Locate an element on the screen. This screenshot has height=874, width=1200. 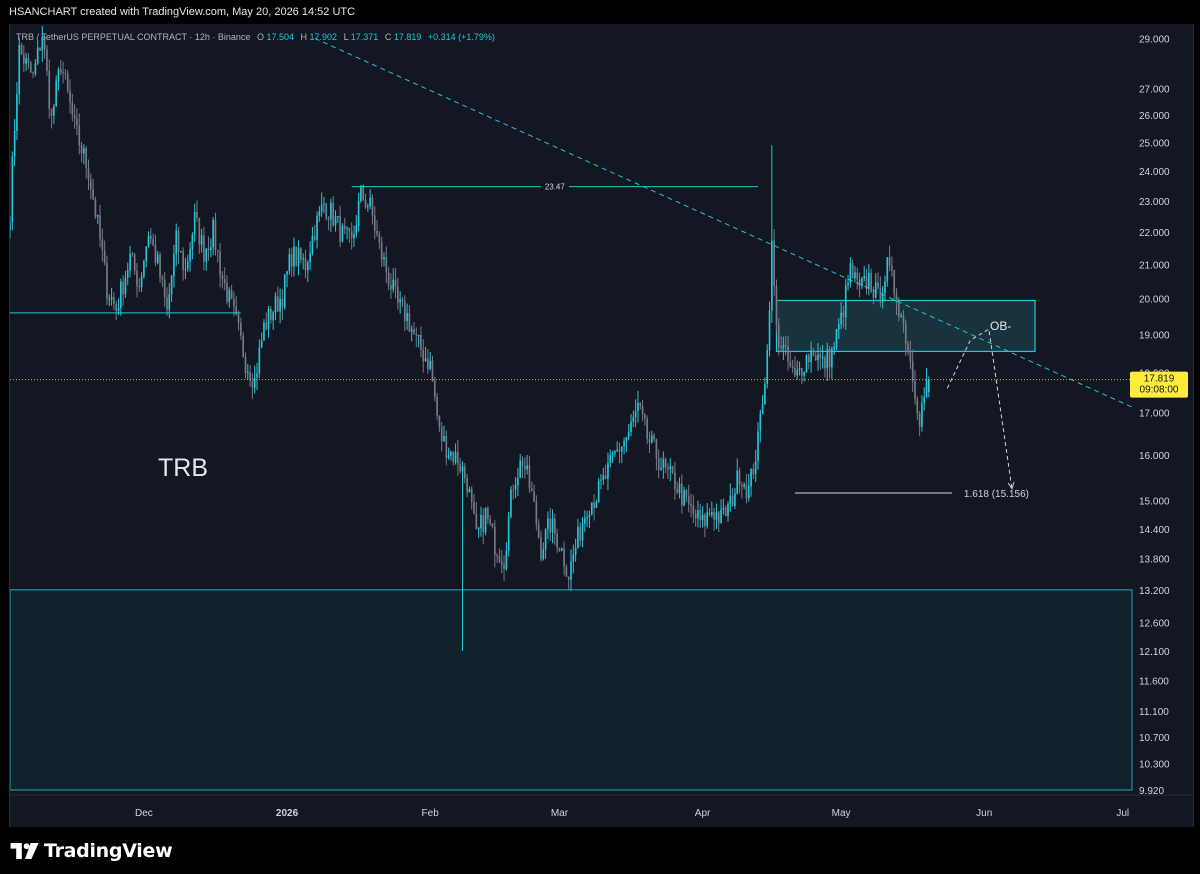
legend-high-label: H is located at coordinates (304, 37).